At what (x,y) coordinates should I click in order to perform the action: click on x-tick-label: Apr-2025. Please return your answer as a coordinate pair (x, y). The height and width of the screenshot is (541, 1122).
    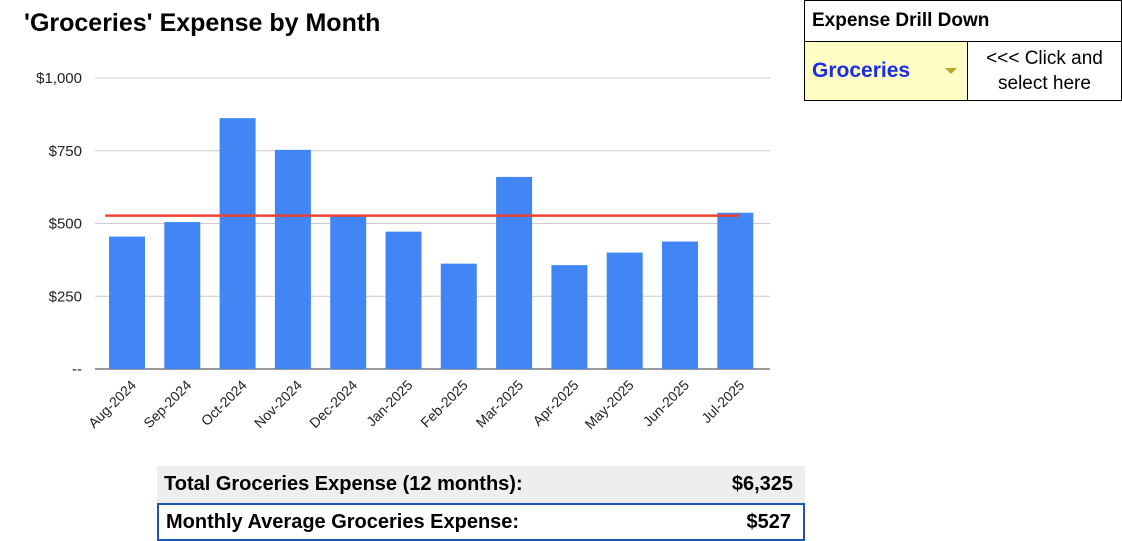
    Looking at the image, I should click on (555, 403).